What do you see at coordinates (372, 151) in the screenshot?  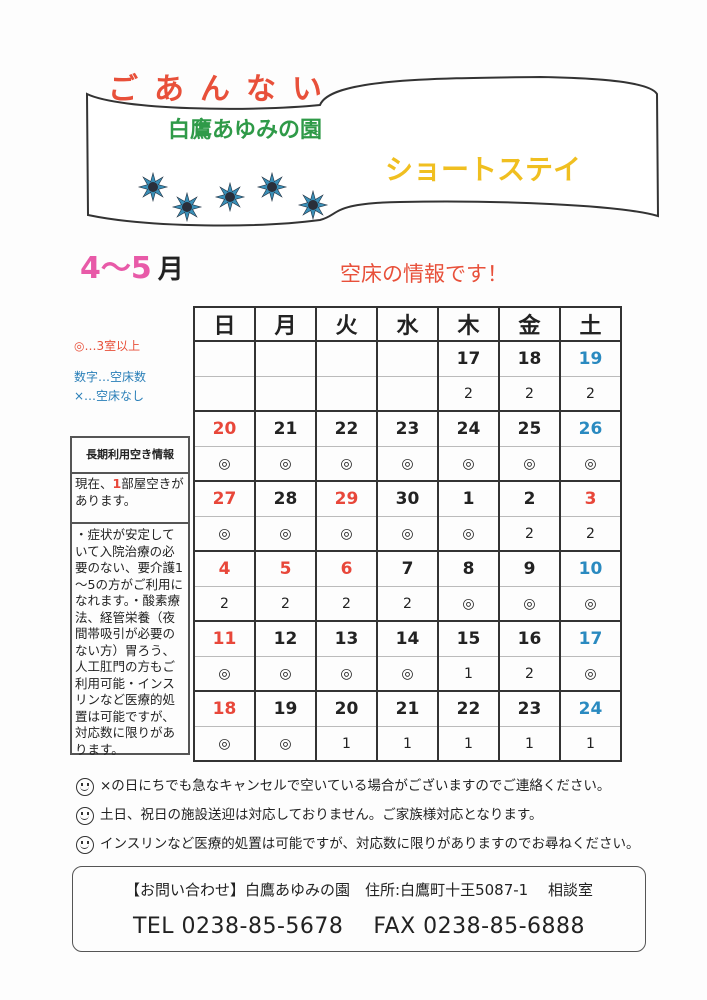 I see `banner-ribbon` at bounding box center [372, 151].